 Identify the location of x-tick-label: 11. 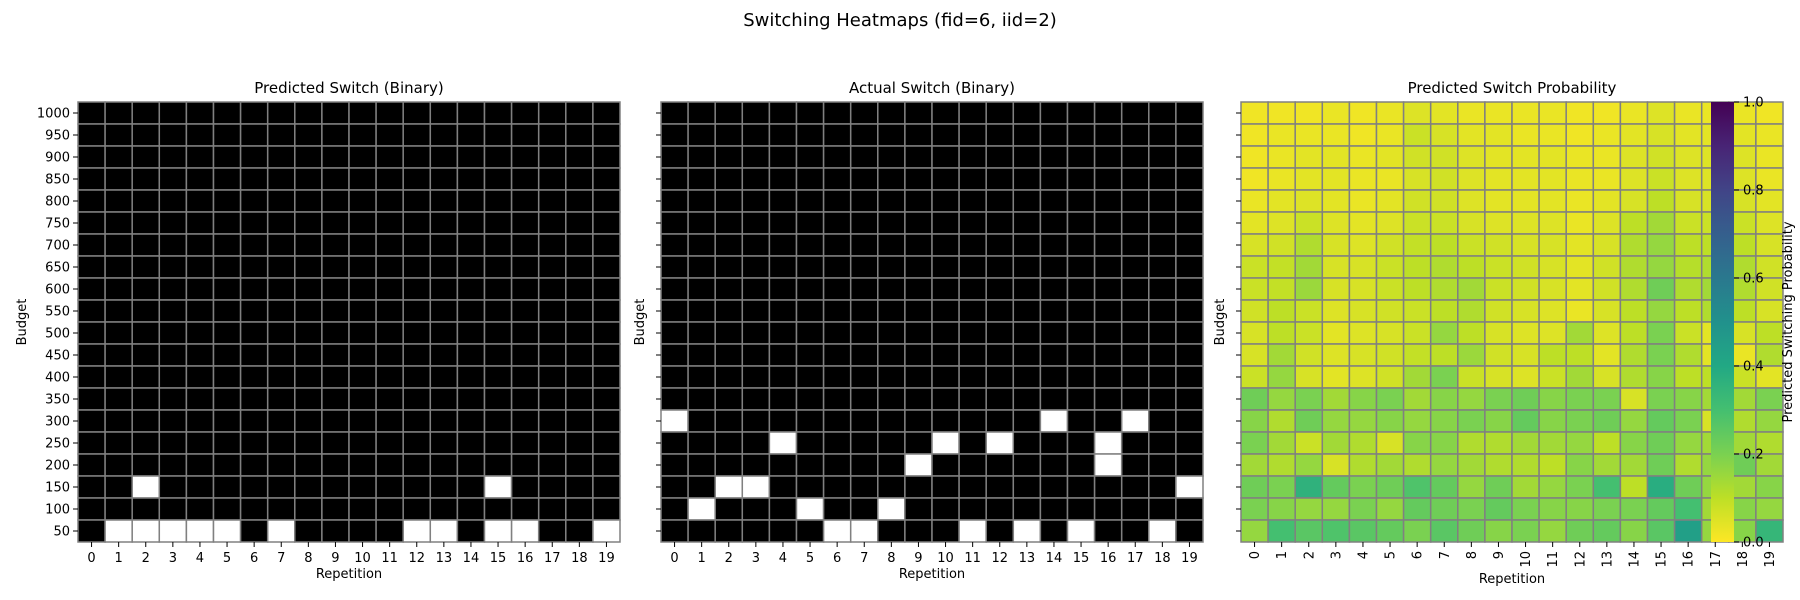
(972, 558).